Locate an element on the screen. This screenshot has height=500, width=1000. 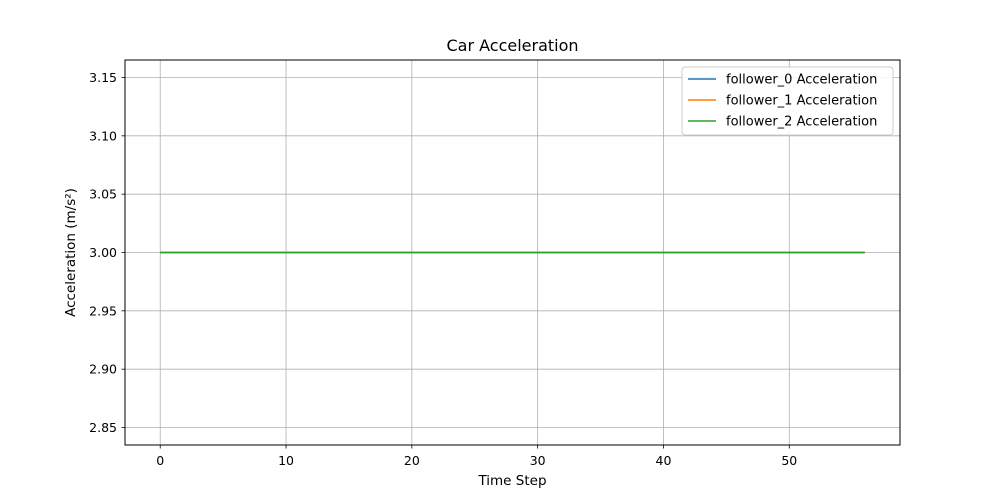
y-tick-label: 3.15 is located at coordinates (103, 77).